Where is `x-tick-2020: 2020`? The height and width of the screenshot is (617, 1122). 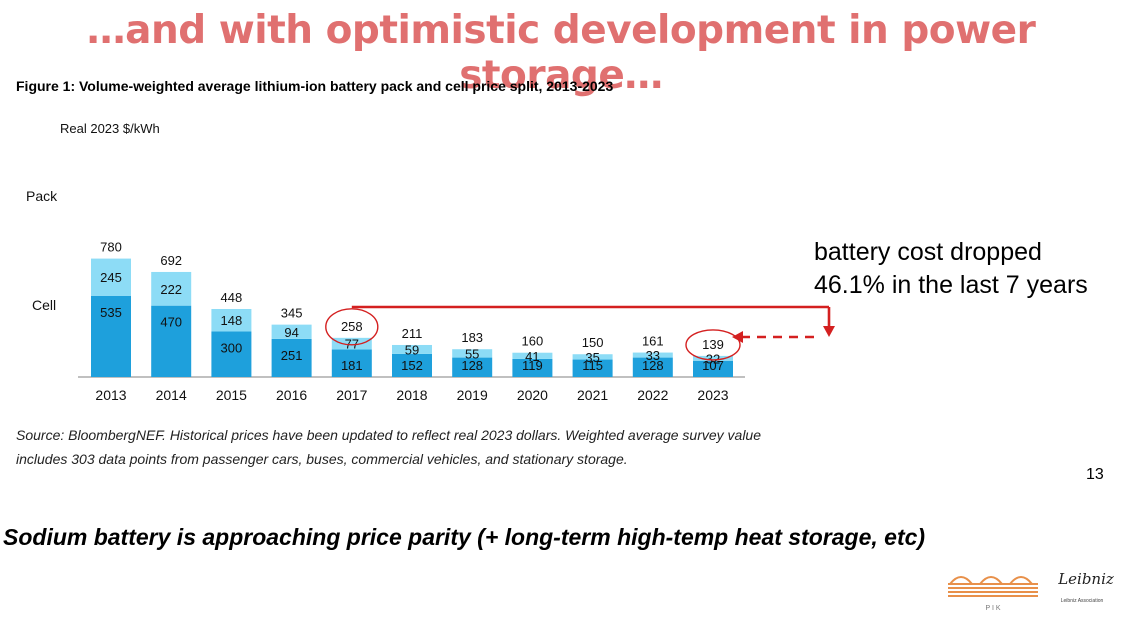 x-tick-2020: 2020 is located at coordinates (532, 395).